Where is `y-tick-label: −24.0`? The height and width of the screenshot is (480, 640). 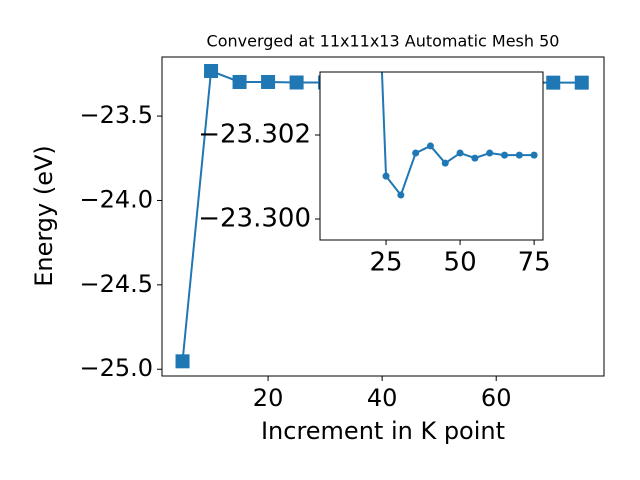 y-tick-label: −24.0 is located at coordinates (116, 199).